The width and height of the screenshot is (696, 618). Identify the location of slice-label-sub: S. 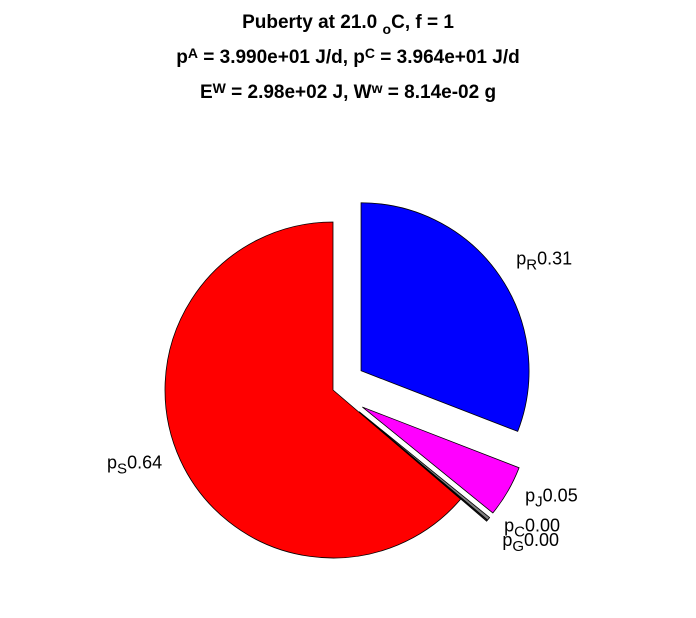
(122, 469).